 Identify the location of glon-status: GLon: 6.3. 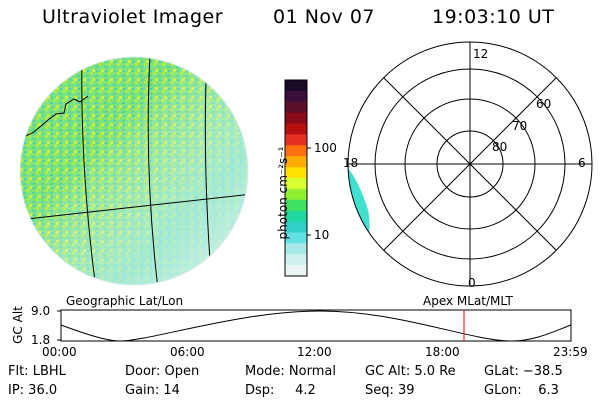
(521, 390).